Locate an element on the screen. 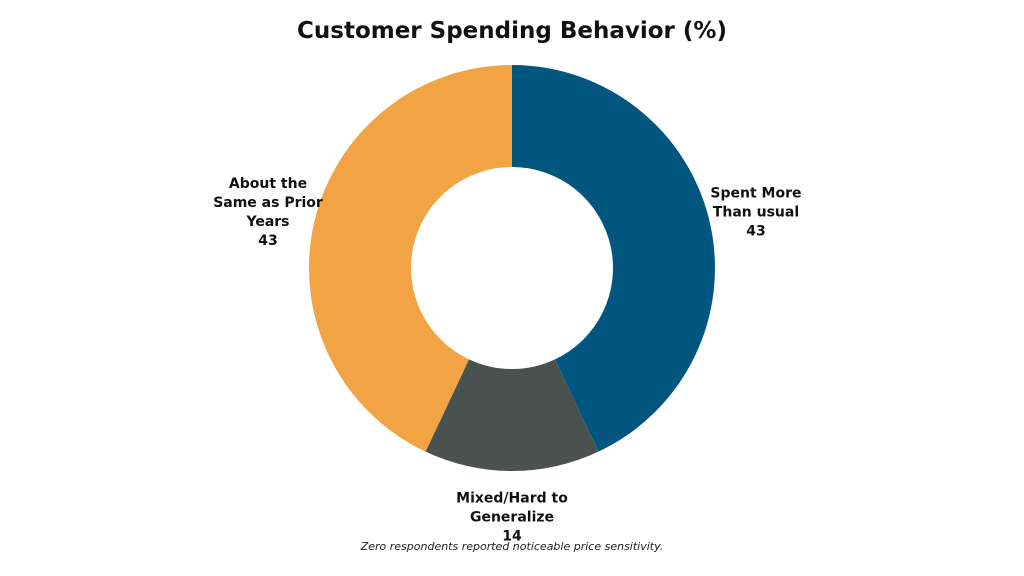  chart-title: Customer Spending Behavior (%) is located at coordinates (512, 31).